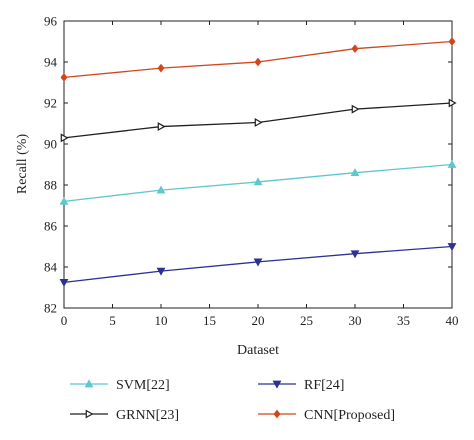  Describe the element at coordinates (355, 320) in the screenshot. I see `x-tick-label: 30` at that location.